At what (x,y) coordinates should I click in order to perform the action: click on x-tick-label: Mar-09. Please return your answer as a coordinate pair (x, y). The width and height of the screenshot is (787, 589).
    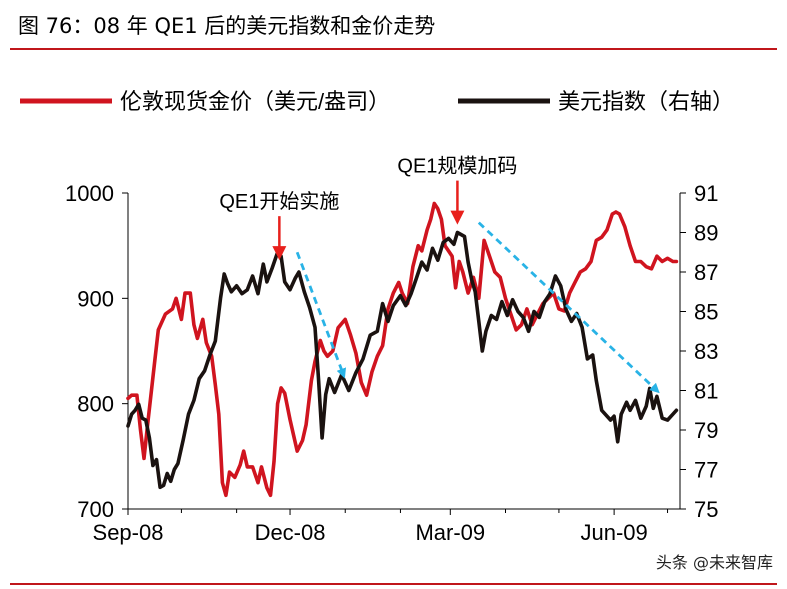
    Looking at the image, I should click on (450, 532).